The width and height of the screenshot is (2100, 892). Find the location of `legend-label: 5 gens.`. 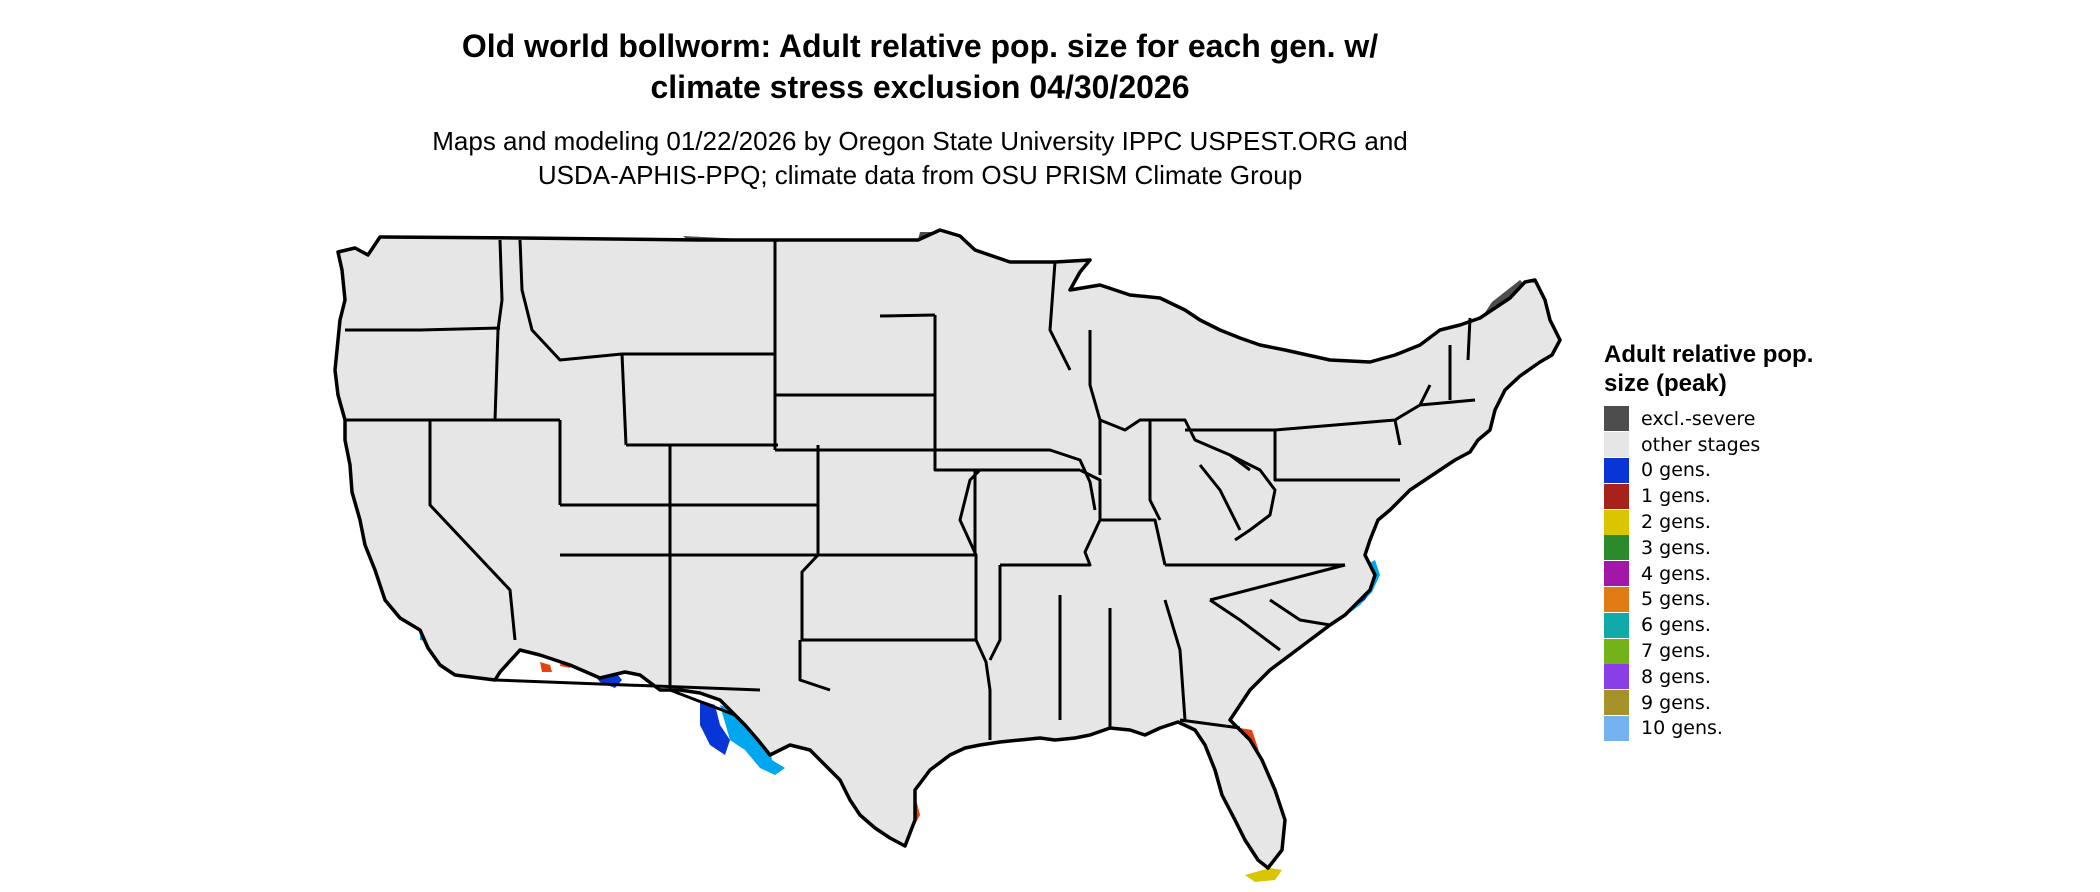

legend-label: 5 gens. is located at coordinates (1676, 599).